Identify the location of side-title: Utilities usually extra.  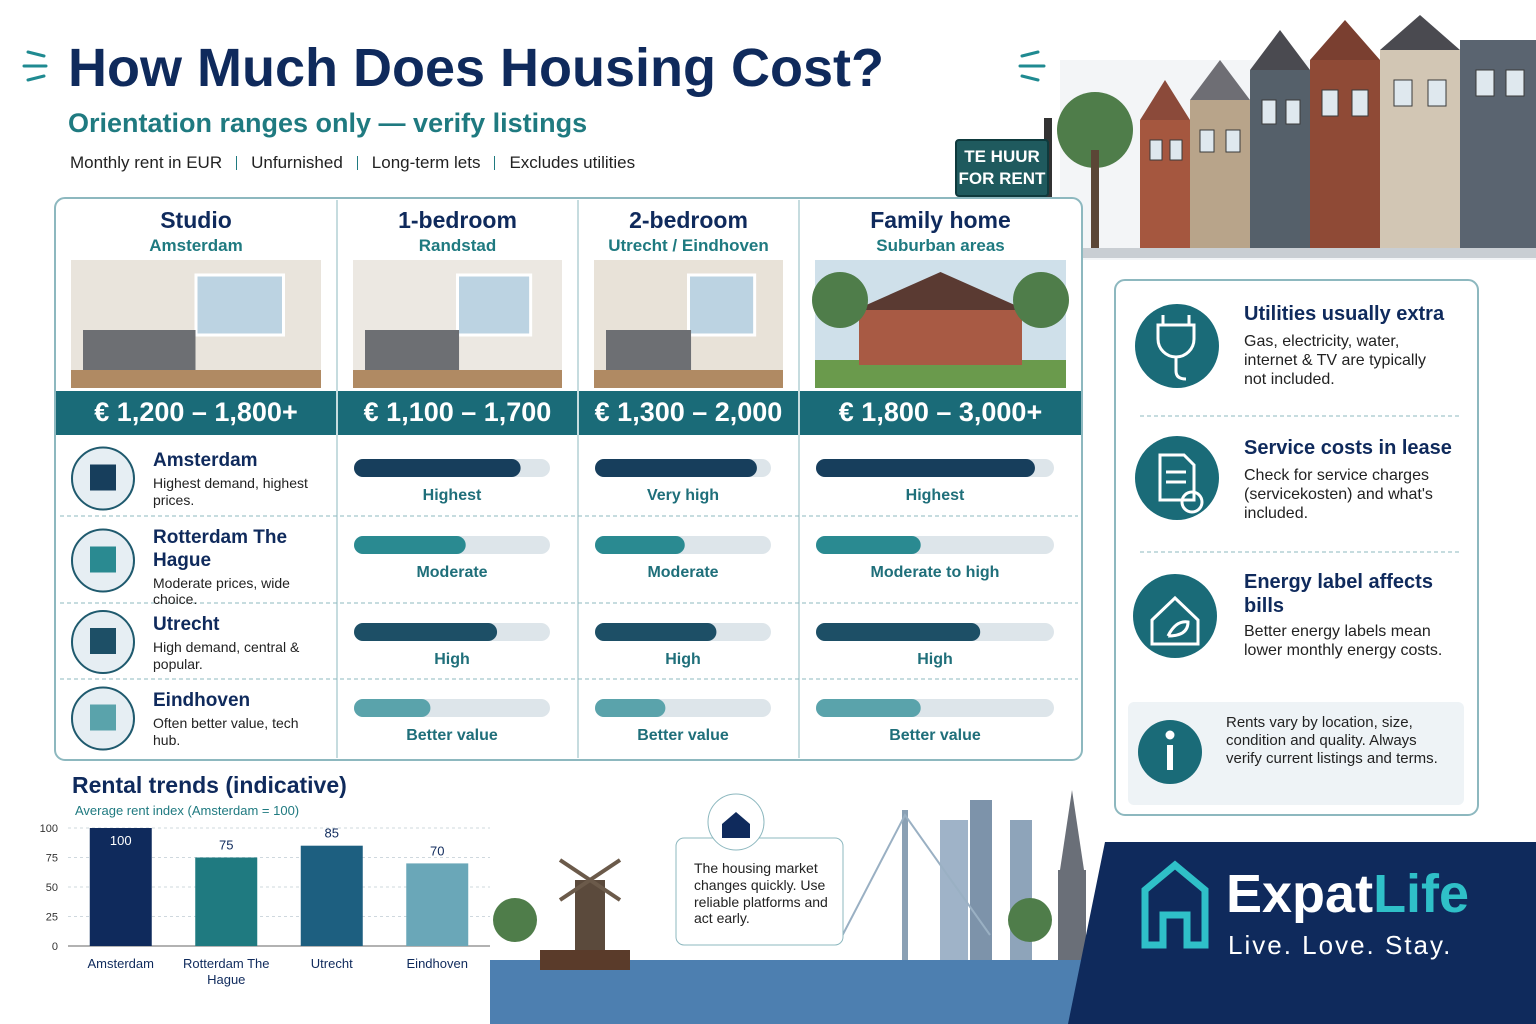
(1344, 314).